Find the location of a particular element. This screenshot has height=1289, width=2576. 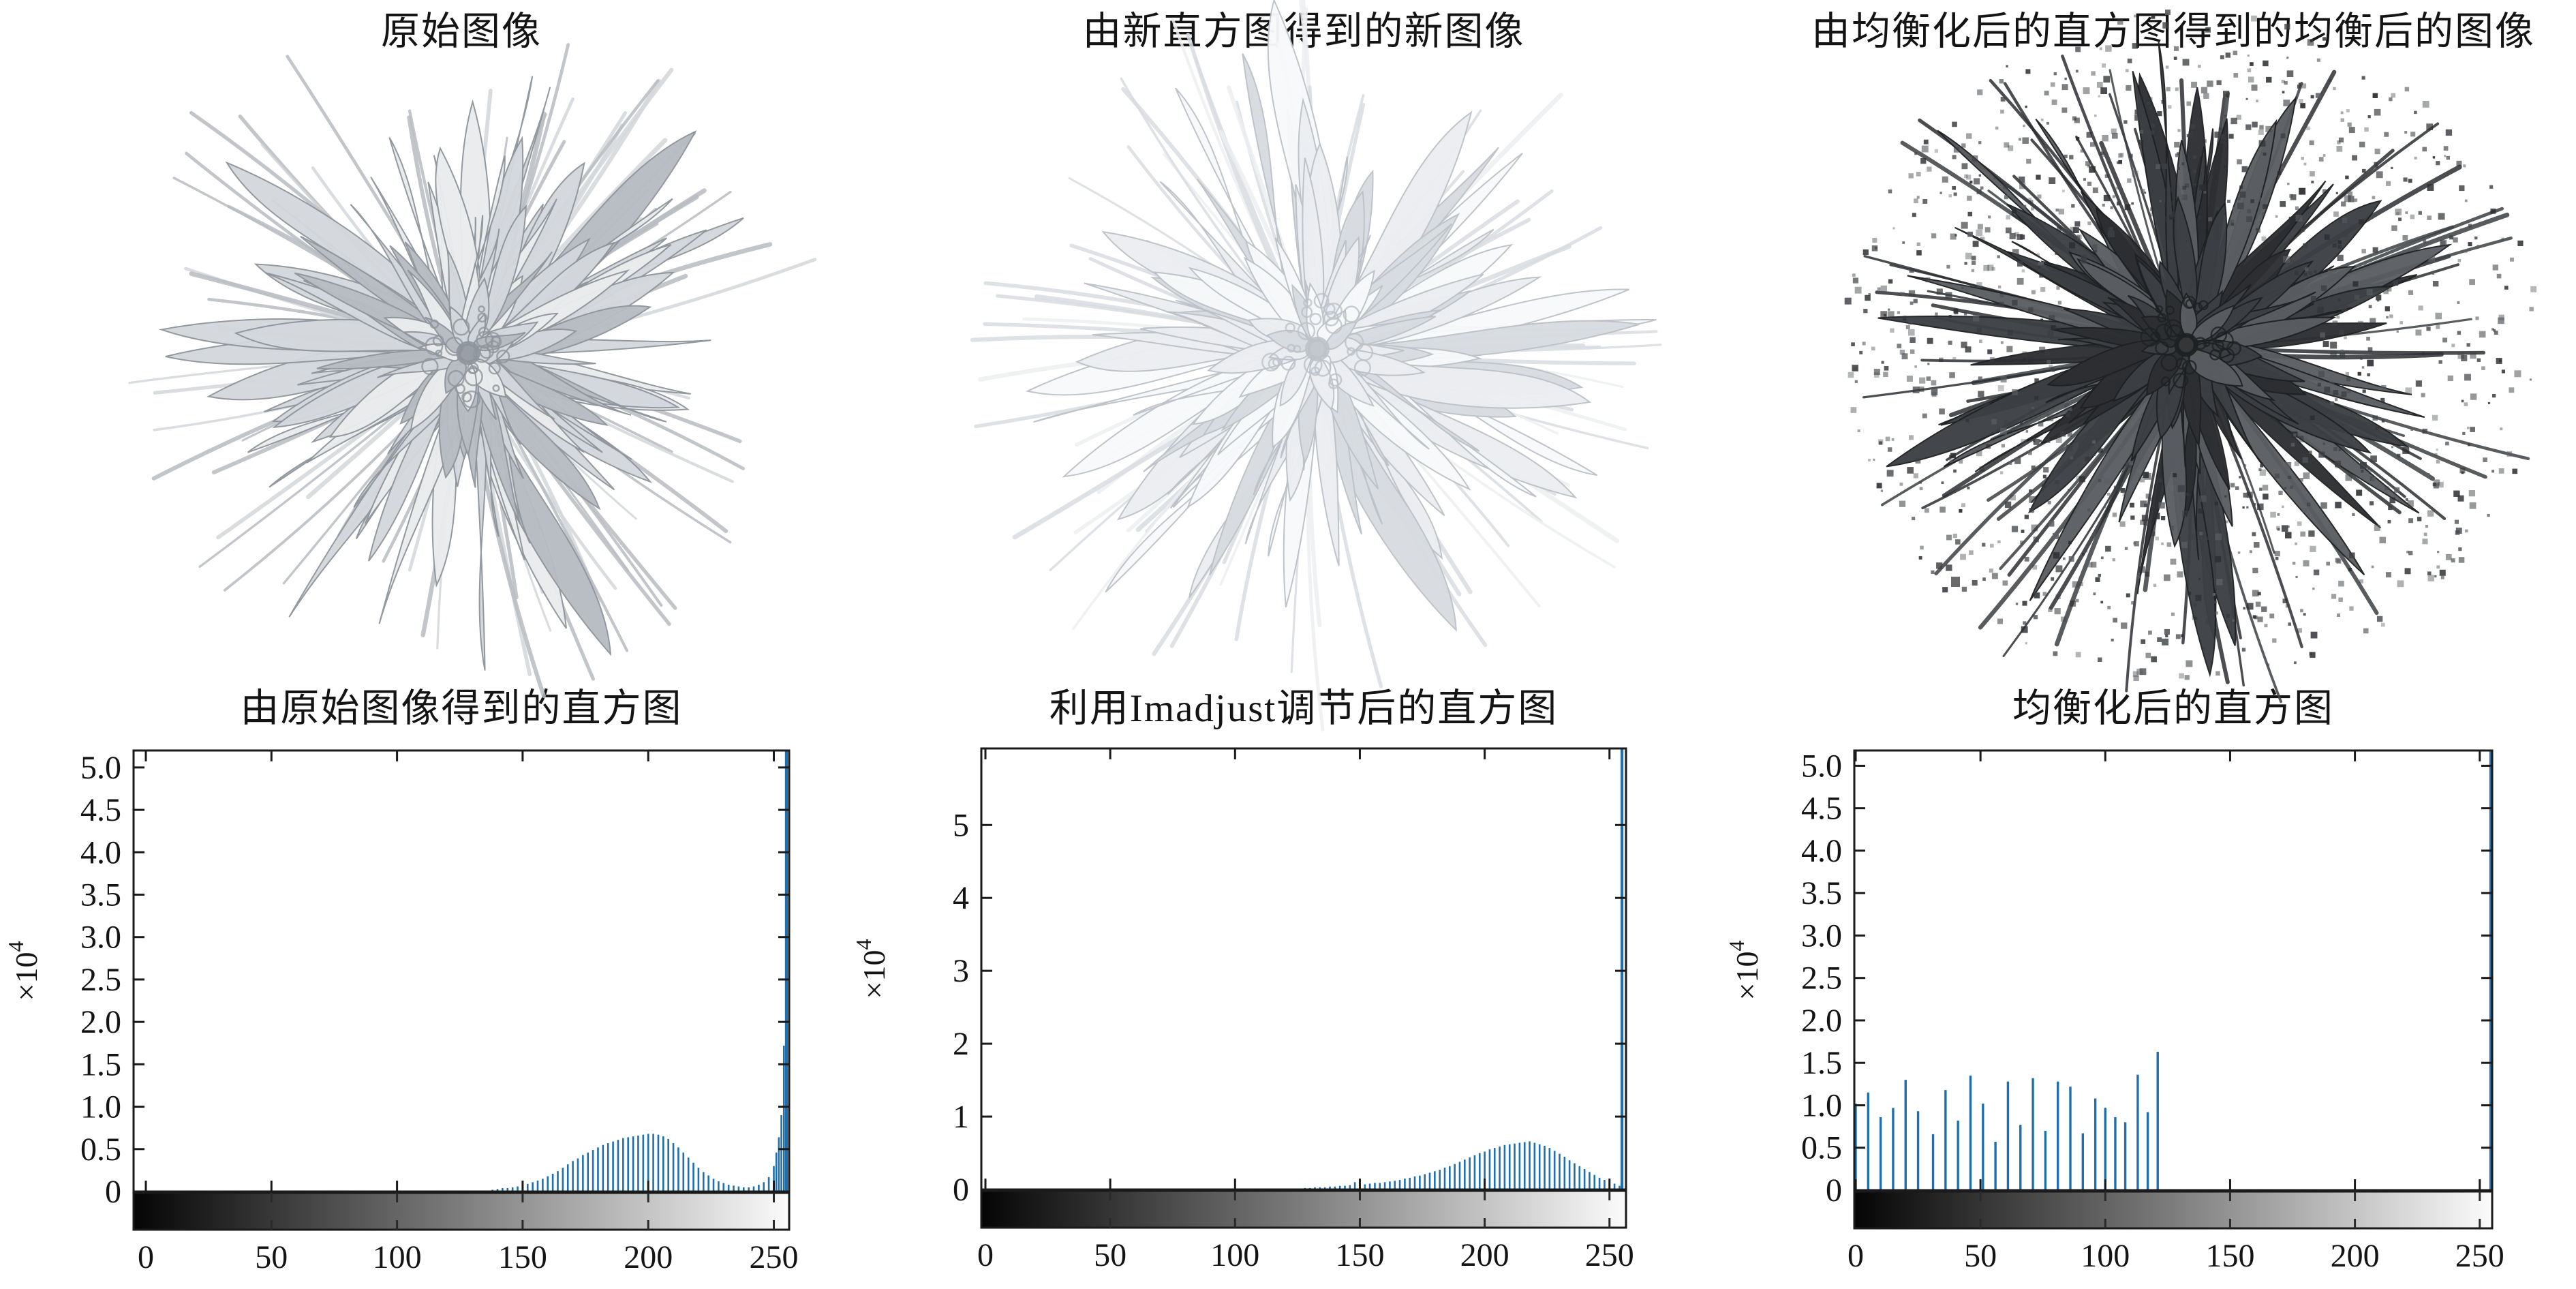

x-tick-label: 250 is located at coordinates (2479, 1256).